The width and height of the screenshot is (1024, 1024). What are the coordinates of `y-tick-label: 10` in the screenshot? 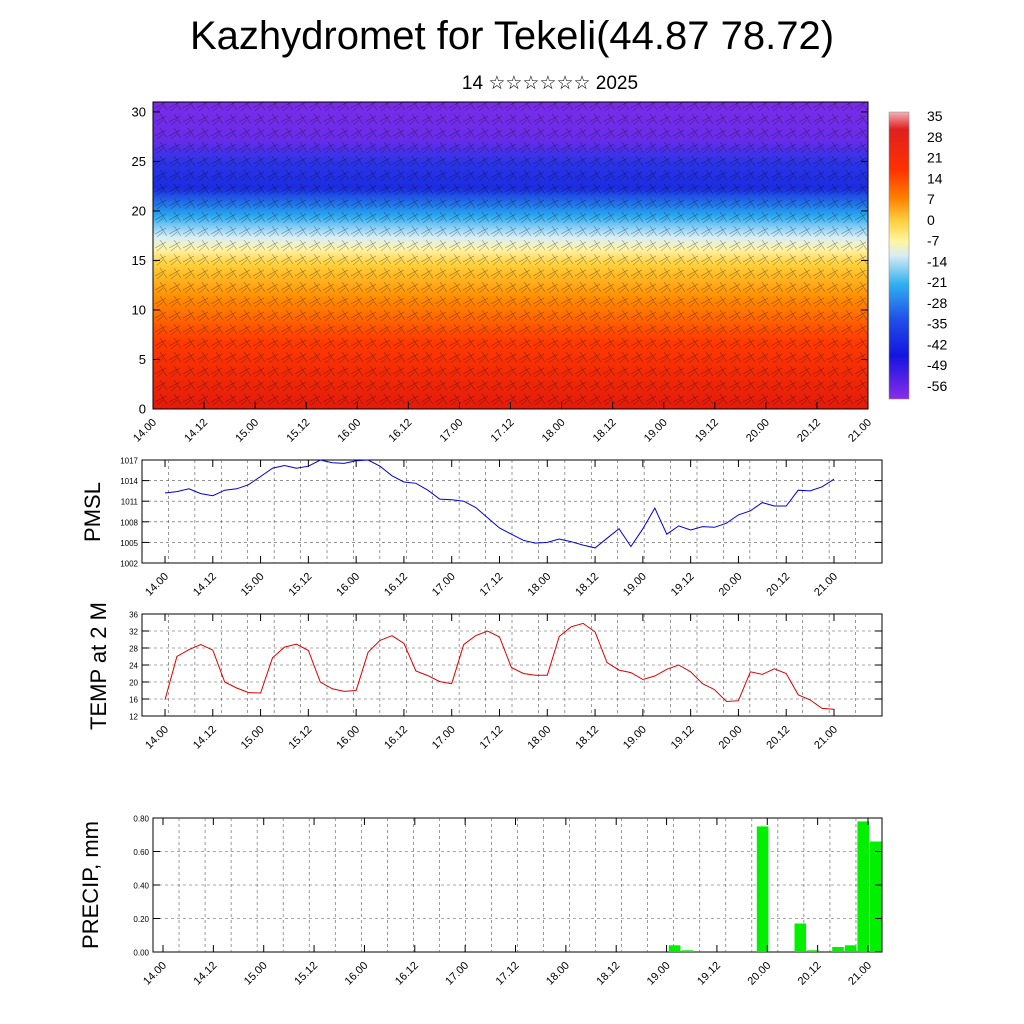 It's located at (139, 309).